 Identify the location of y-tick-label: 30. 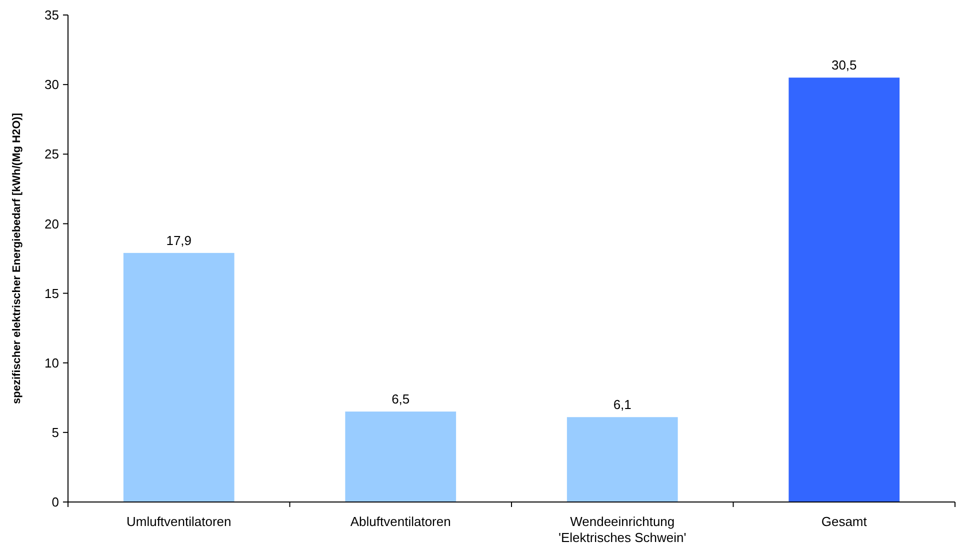
(51, 84).